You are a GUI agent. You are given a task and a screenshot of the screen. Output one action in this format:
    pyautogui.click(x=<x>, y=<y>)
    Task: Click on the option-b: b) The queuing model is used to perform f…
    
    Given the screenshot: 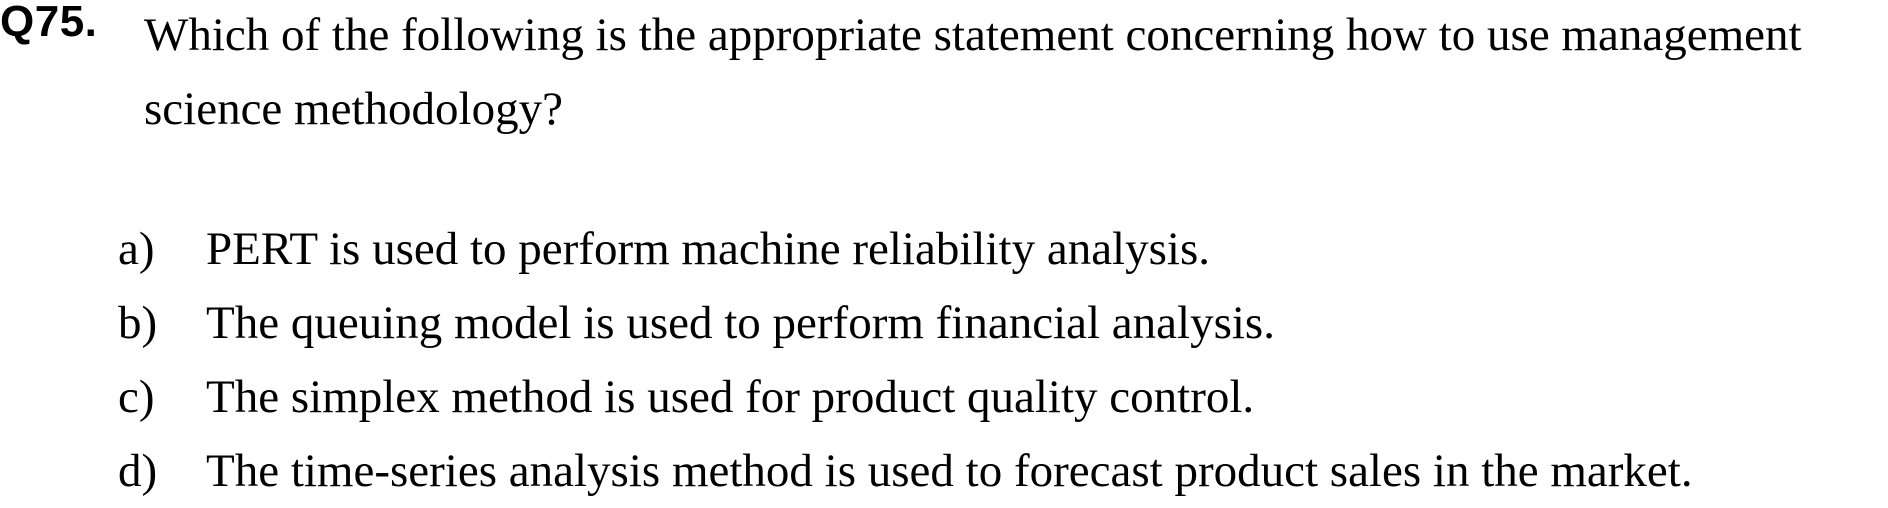 What is the action you would take?
    pyautogui.click(x=696, y=323)
    